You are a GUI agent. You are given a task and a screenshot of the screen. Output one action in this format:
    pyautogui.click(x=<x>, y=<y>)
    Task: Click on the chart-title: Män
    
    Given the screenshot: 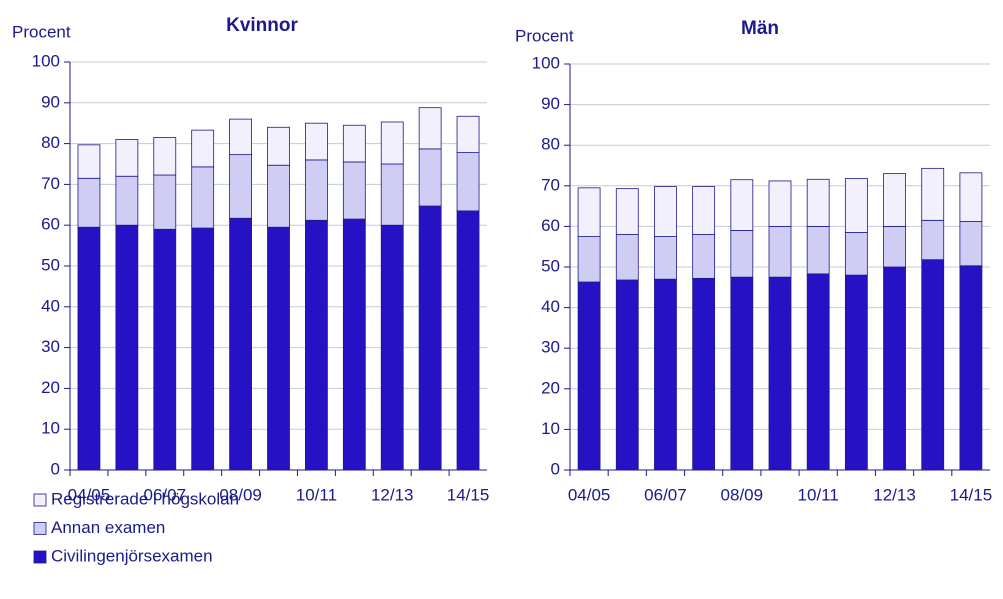 What is the action you would take?
    pyautogui.click(x=760, y=28)
    